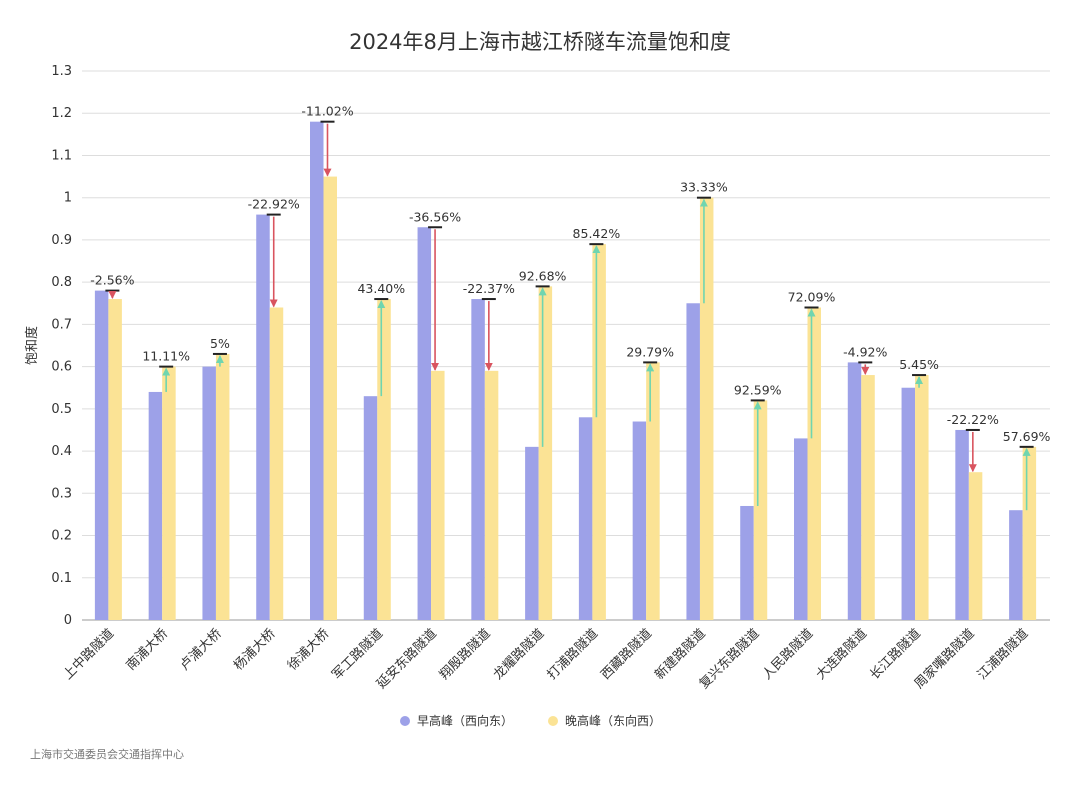  I want to click on change-label: 72.09%, so click(812, 296).